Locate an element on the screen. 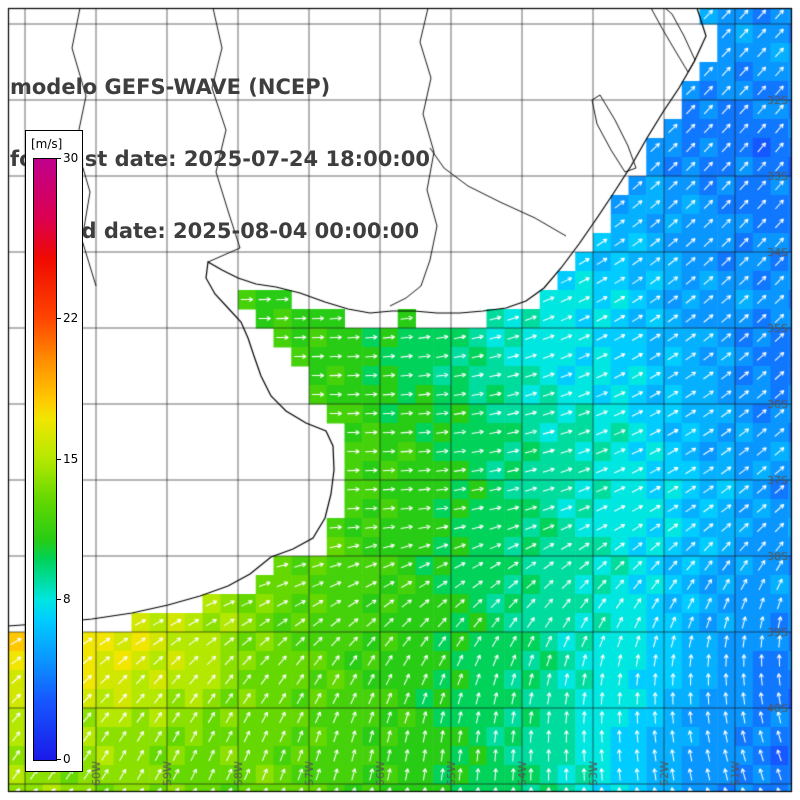 The image size is (800, 800). colorbar-units-label: [m/s] is located at coordinates (47, 144).